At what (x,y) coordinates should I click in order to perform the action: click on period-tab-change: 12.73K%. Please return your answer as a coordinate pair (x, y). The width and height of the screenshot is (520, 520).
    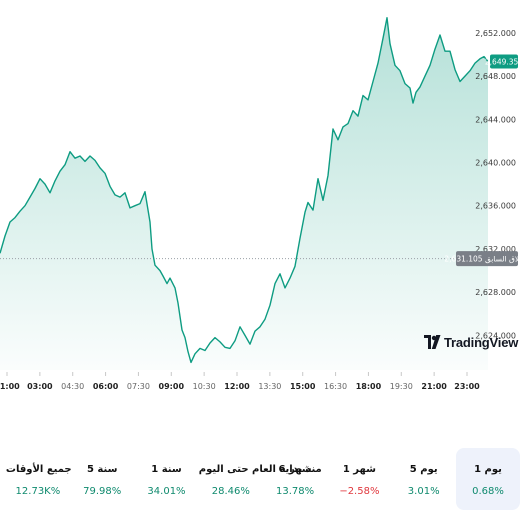
    Looking at the image, I should click on (38, 491).